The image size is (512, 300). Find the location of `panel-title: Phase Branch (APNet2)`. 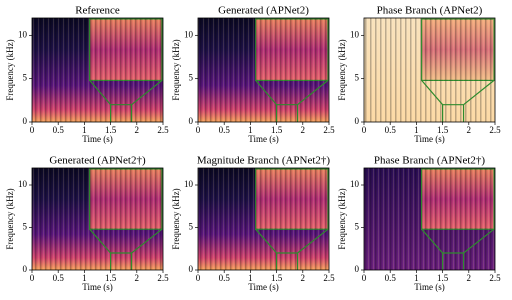

panel-title: Phase Branch (APNet2) is located at coordinates (430, 11).